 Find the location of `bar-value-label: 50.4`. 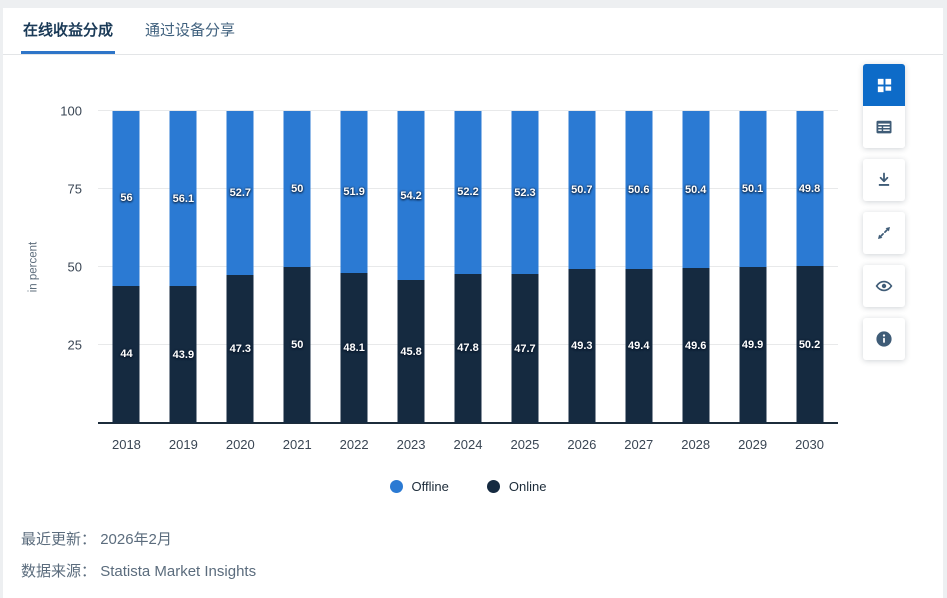

bar-value-label: 50.4 is located at coordinates (695, 189).